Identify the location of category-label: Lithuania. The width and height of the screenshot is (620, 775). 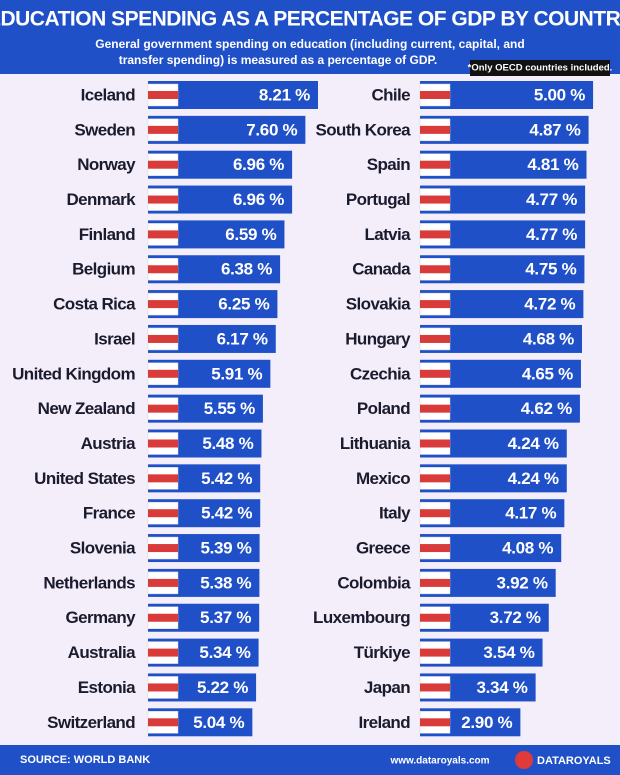
(375, 443).